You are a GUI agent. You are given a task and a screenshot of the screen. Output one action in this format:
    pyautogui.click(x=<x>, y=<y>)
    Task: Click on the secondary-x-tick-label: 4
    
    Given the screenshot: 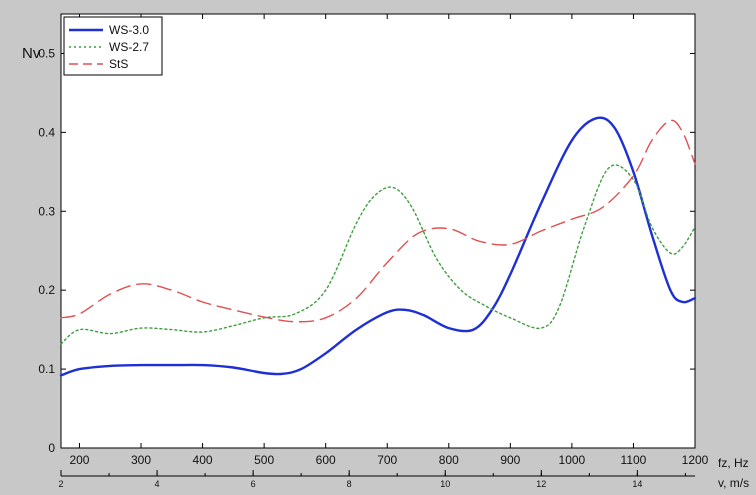 What is the action you would take?
    pyautogui.click(x=157, y=484)
    